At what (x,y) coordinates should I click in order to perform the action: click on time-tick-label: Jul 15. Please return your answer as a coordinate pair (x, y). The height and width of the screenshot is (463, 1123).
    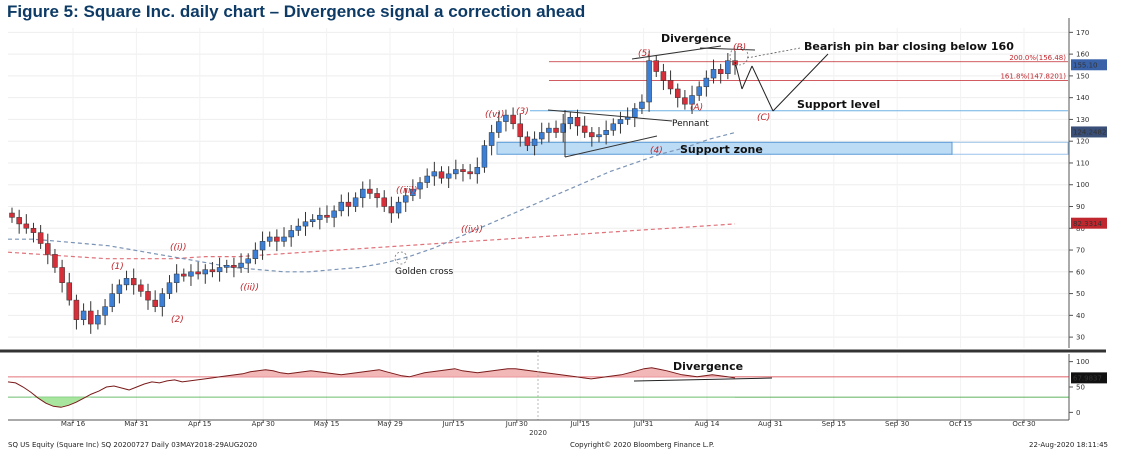
    Looking at the image, I should click on (579, 424).